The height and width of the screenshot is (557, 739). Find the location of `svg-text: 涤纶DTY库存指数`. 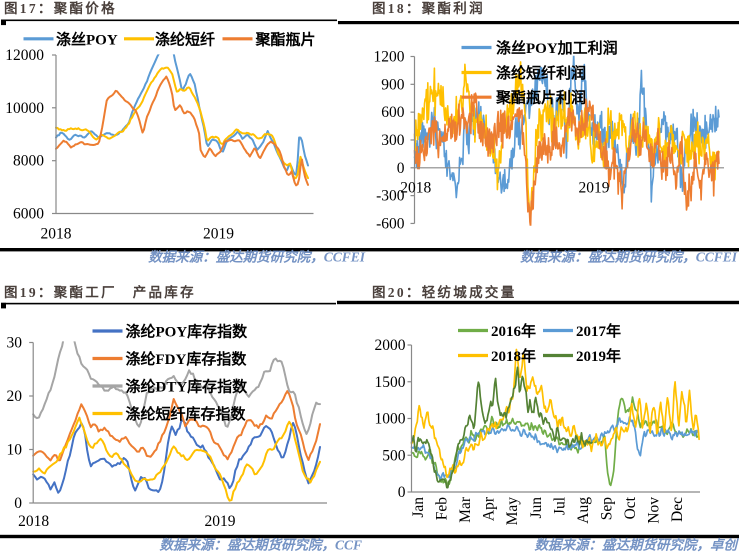

svg-text: 涤纶DTY库存指数 is located at coordinates (187, 387).